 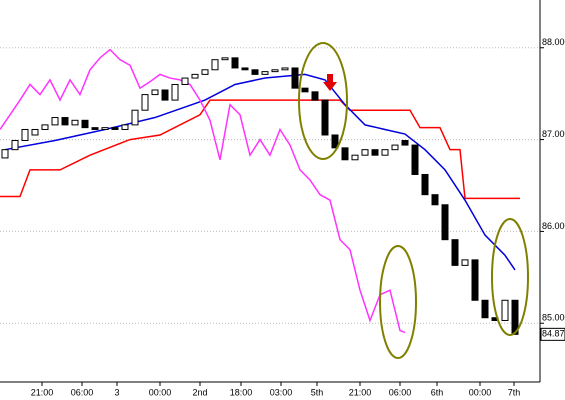 I want to click on last-price-label: 84.879, so click(x=553, y=334).